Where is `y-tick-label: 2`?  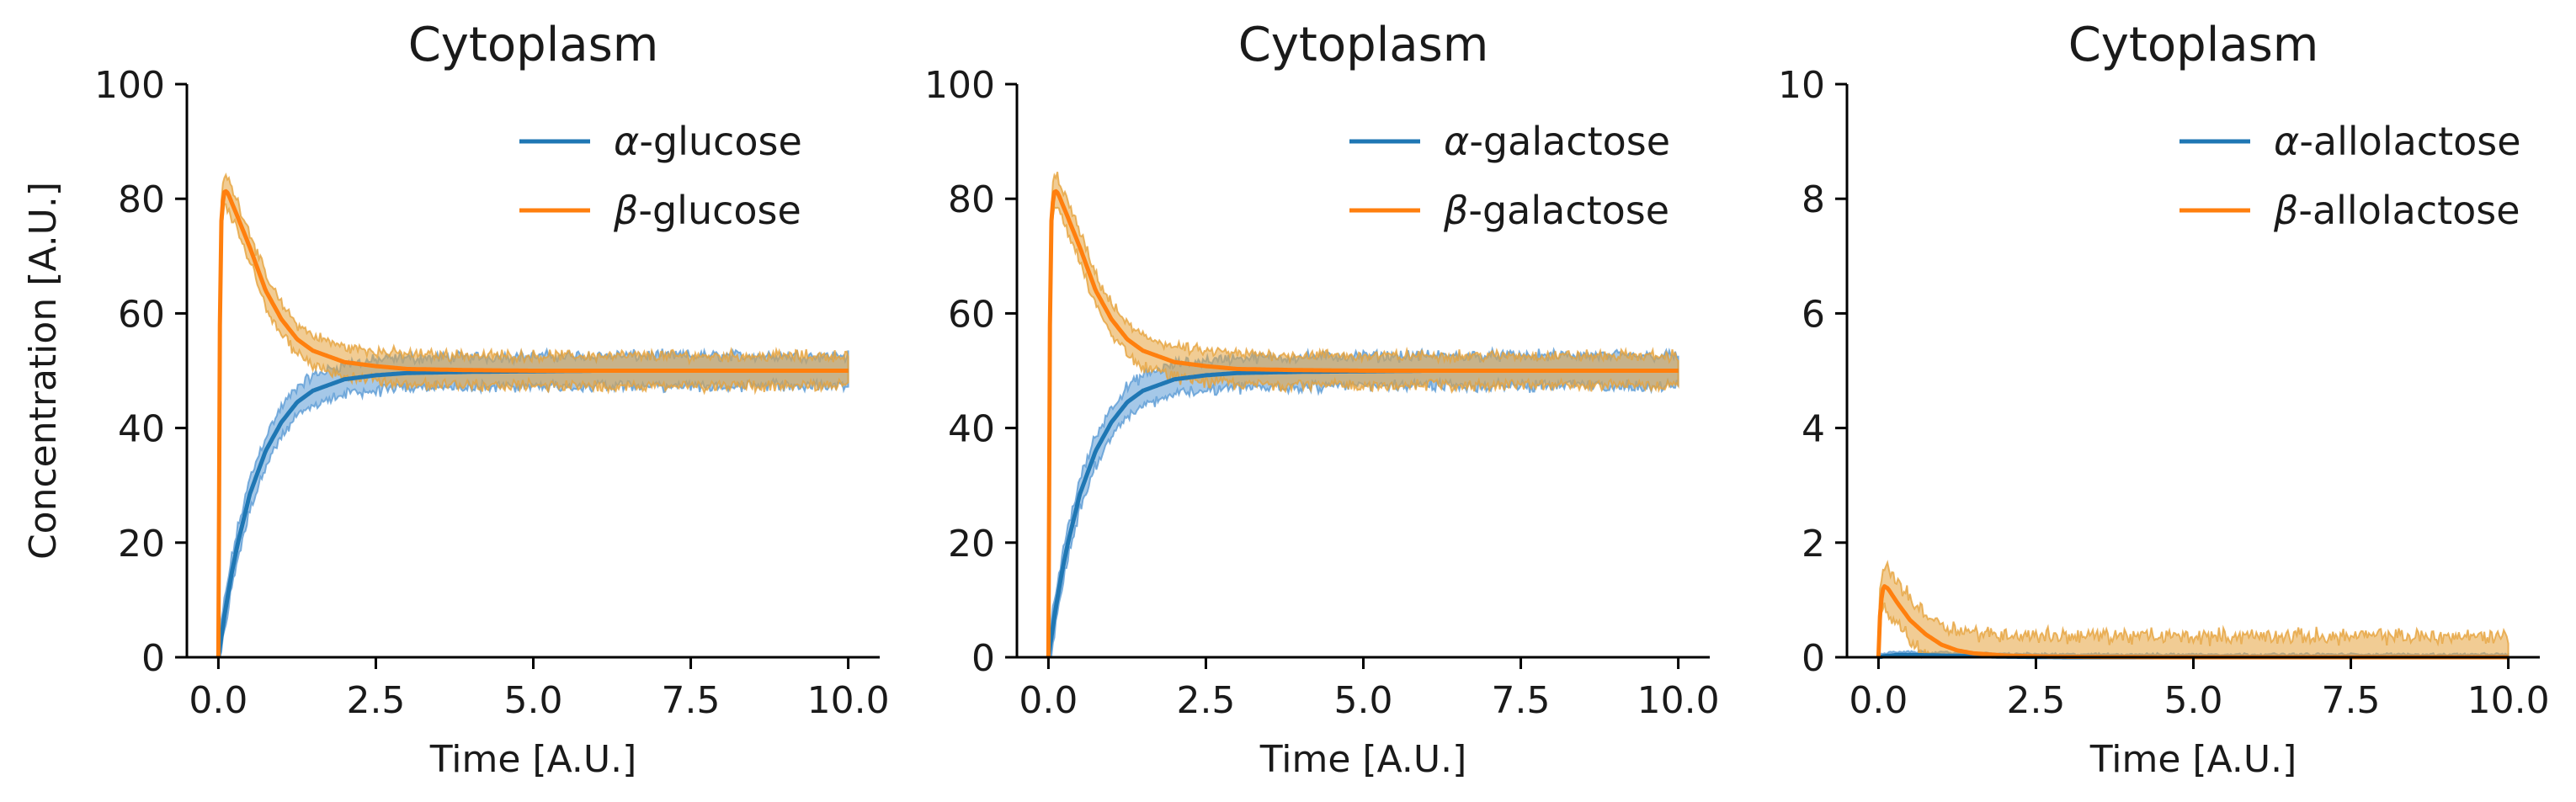 y-tick-label: 2 is located at coordinates (1814, 544).